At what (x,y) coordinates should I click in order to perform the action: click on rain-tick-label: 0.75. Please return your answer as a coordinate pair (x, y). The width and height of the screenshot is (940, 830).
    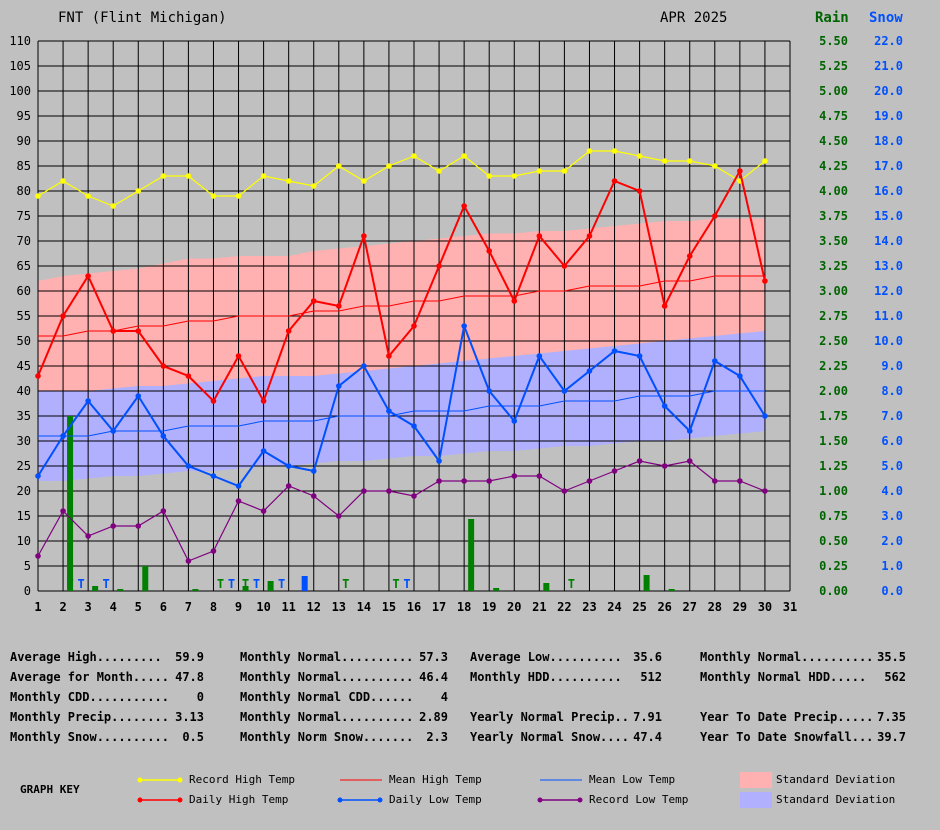
    Looking at the image, I should click on (833, 516).